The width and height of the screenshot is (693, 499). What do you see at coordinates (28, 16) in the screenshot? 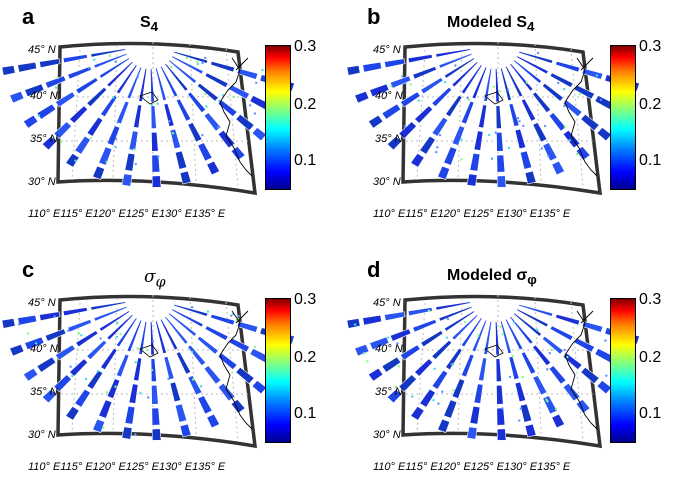
I see `panel-letter: a` at bounding box center [28, 16].